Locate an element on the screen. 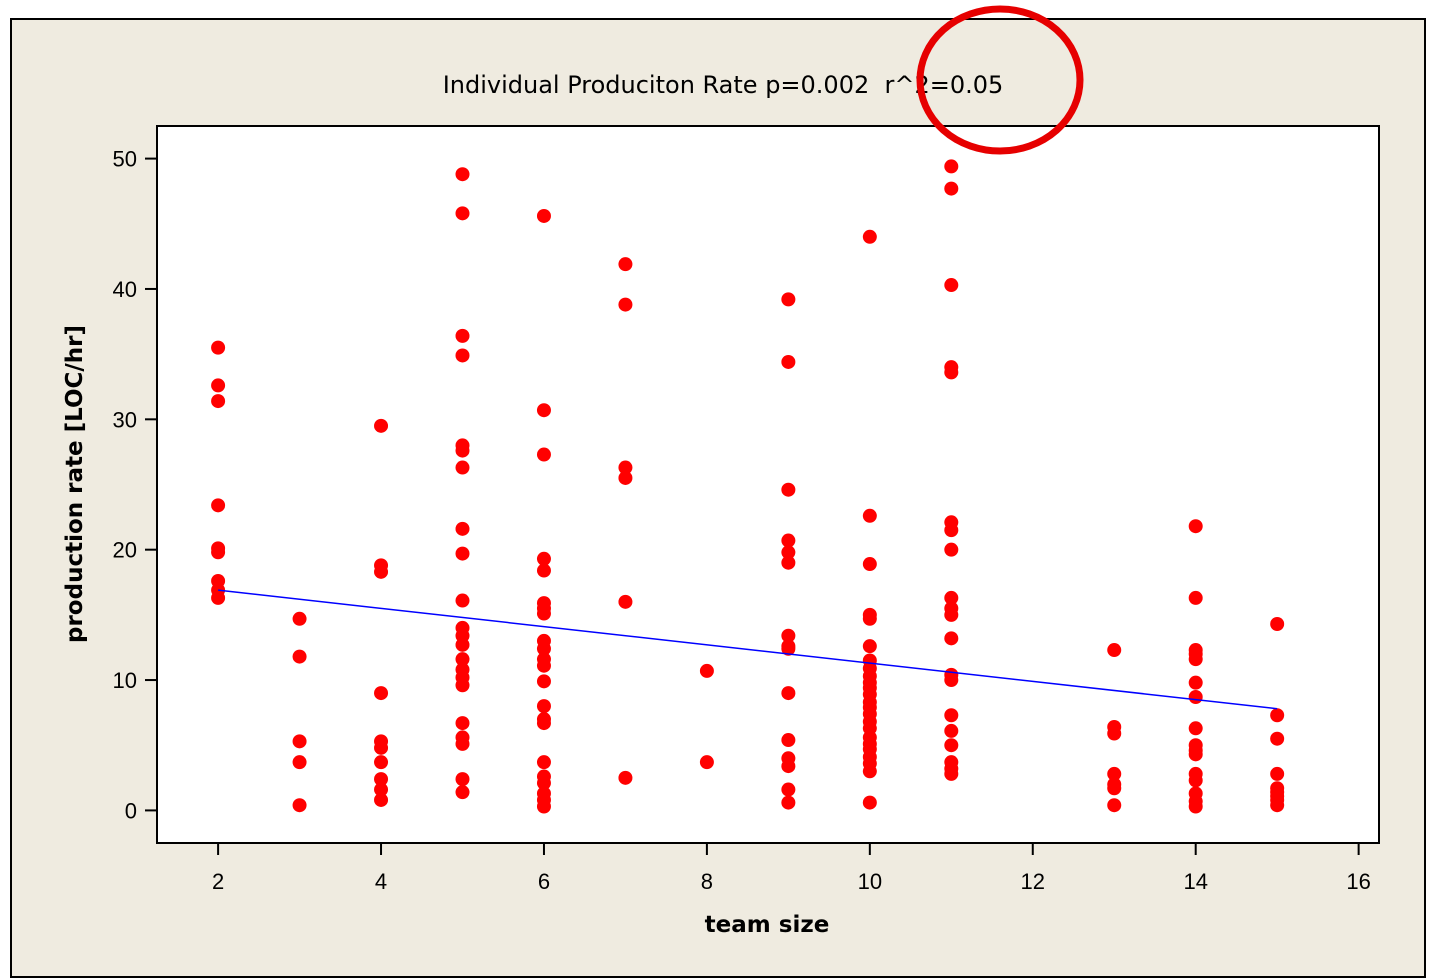 This screenshot has width=1429, height=978. y-axis: 0 10 20 30 40 50 is located at coordinates (135, 485).